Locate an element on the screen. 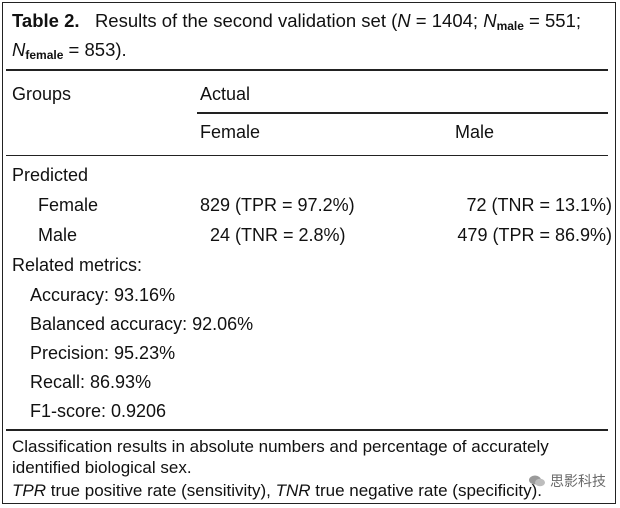 This screenshot has height=508, width=620. header-groups: Groups is located at coordinates (42, 94).